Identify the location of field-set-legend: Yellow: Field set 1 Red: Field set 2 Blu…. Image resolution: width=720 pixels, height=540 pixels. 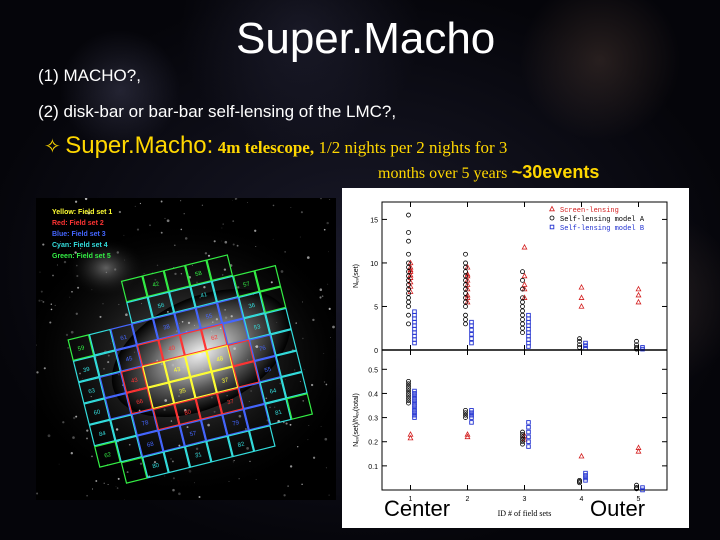
(82, 234).